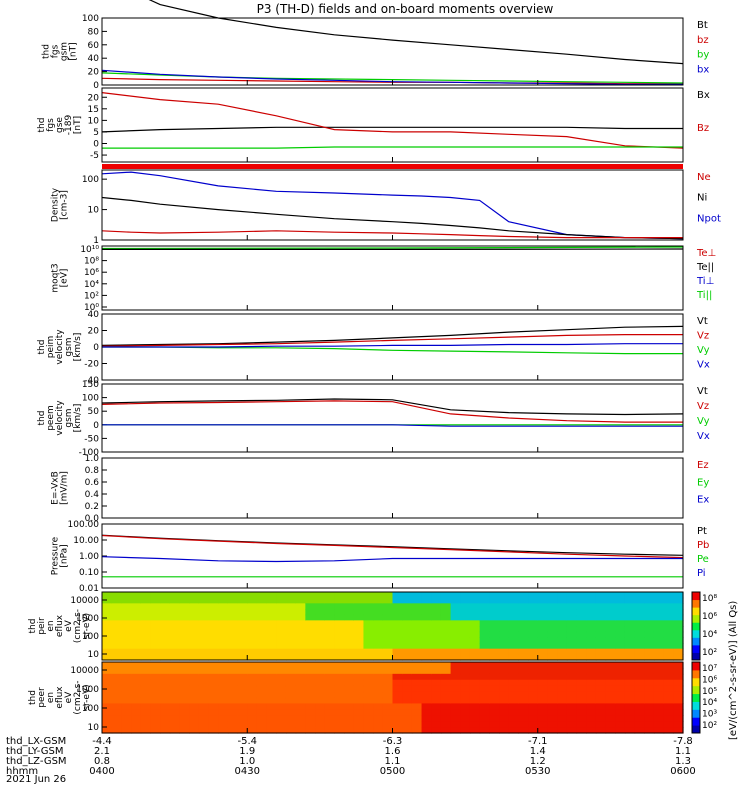 The height and width of the screenshot is (800, 750). What do you see at coordinates (94, 59) in the screenshot?
I see `y-tick-label: 40` at bounding box center [94, 59].